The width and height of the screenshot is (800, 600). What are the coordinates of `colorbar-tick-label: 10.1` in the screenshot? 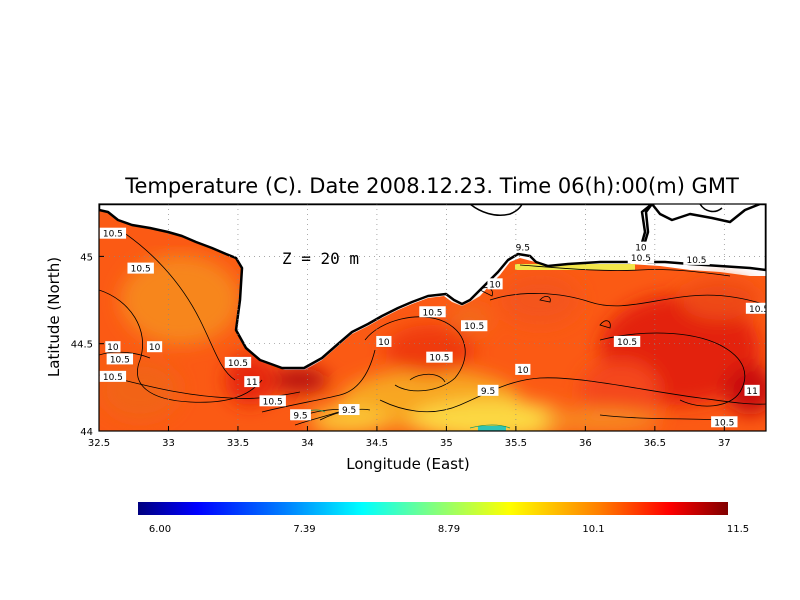 It's located at (593, 529).